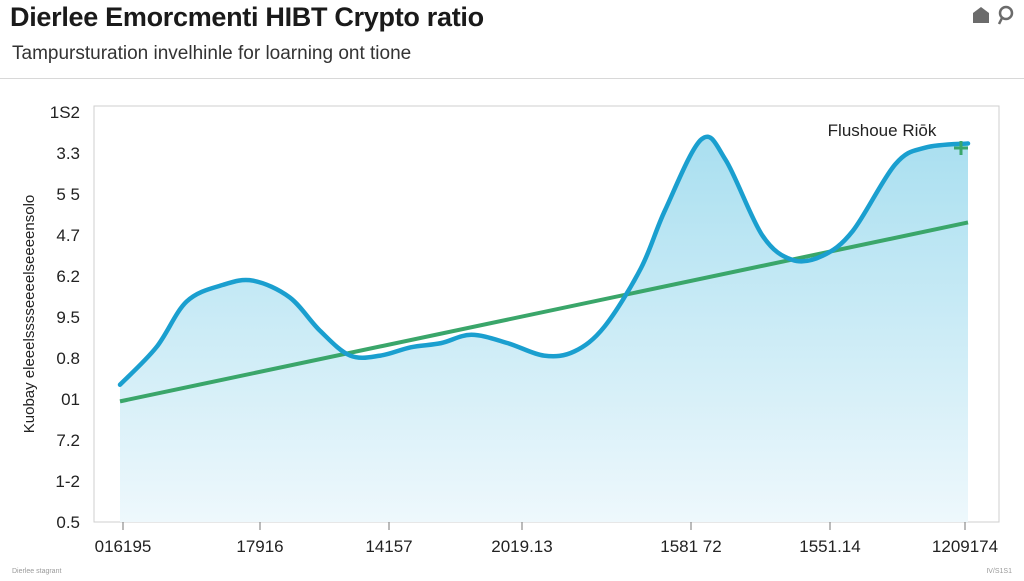 The width and height of the screenshot is (1024, 581). I want to click on y-tick-label: 1S2, so click(65, 112).